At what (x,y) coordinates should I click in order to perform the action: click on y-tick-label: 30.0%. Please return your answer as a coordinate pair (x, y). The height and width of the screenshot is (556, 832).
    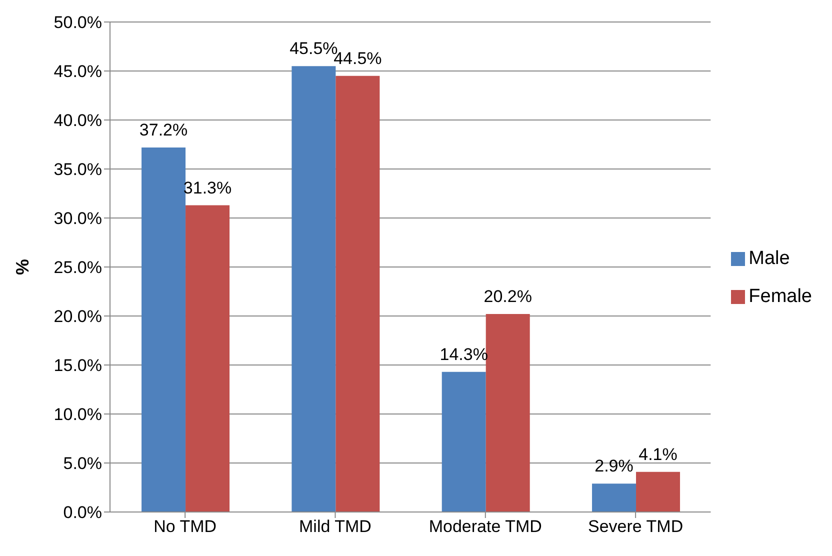
    Looking at the image, I should click on (78, 218).